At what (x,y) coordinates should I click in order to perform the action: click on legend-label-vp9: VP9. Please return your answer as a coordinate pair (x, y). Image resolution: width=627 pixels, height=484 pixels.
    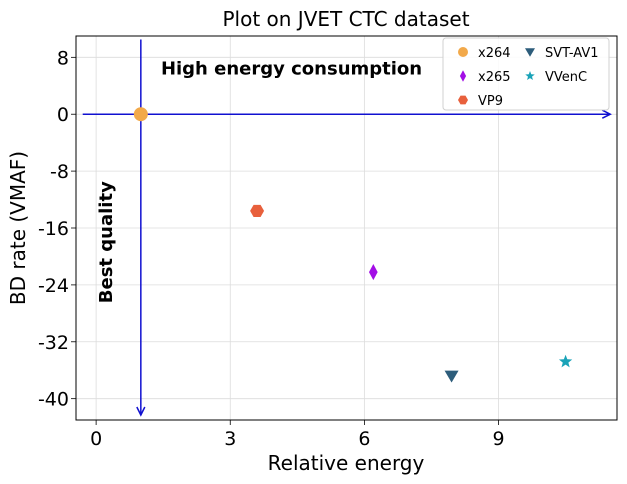
    Looking at the image, I should click on (490, 101).